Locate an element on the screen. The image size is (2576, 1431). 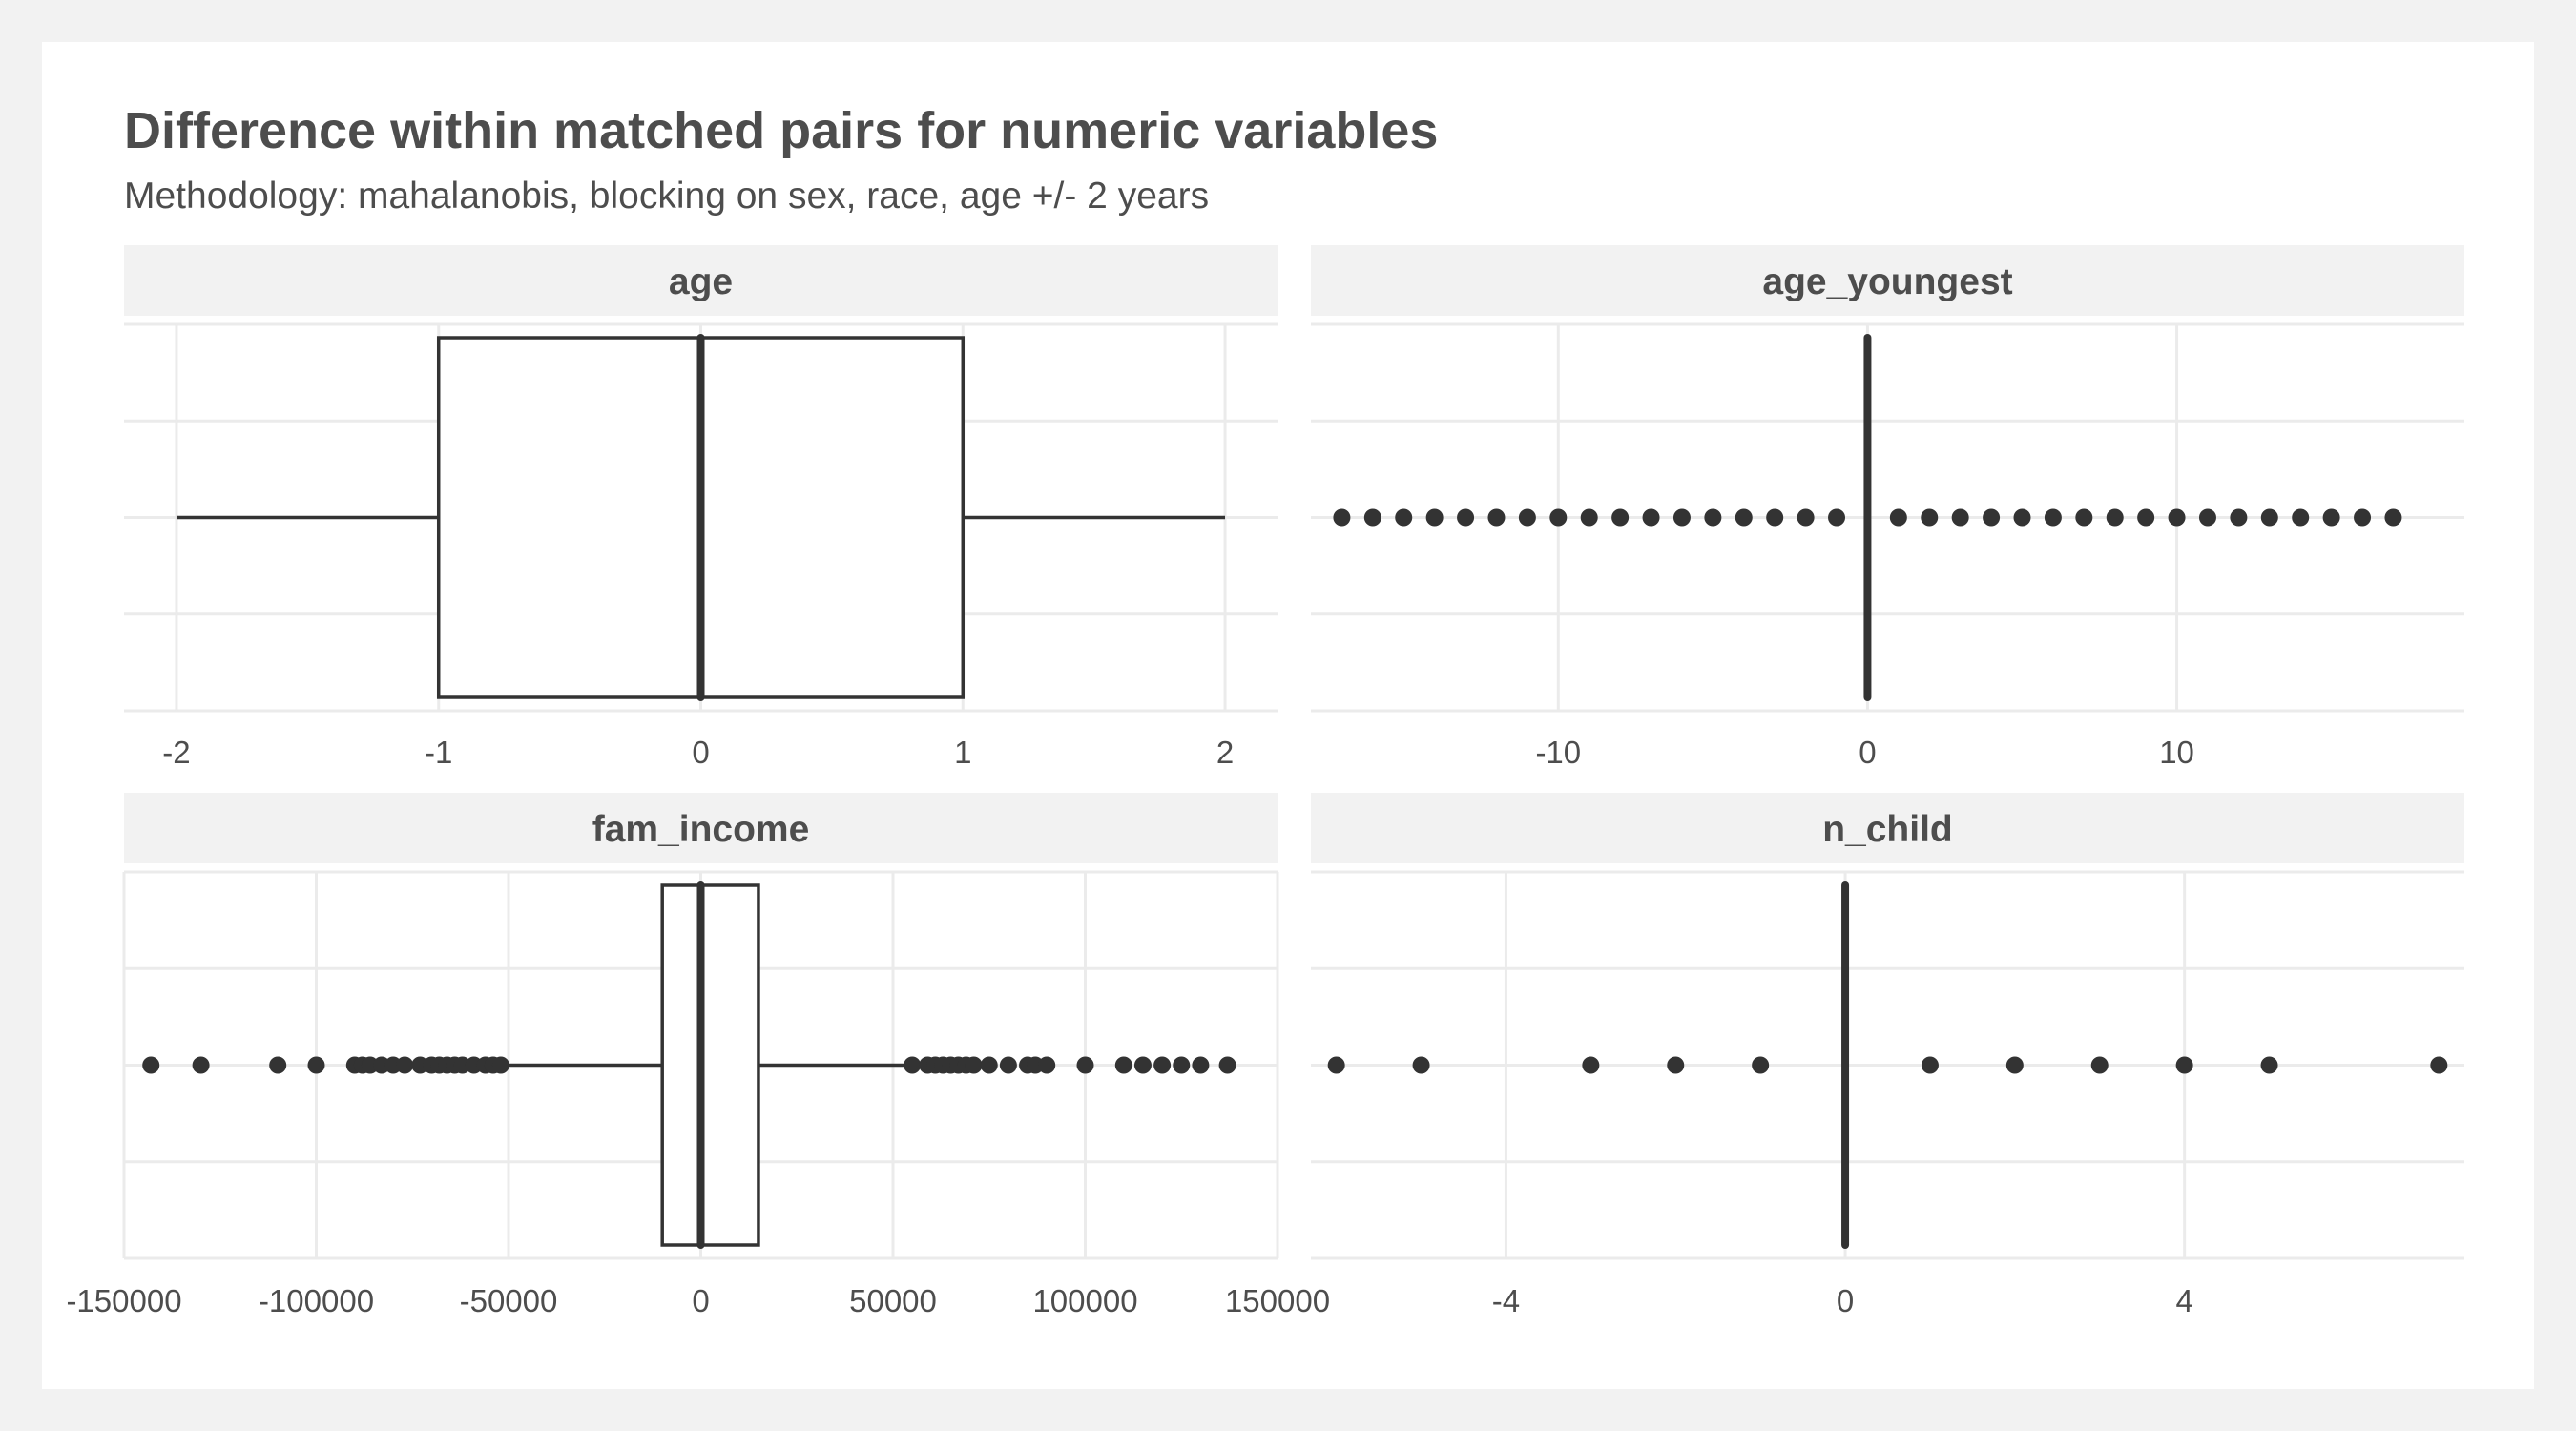
x-tick-label: 150000 is located at coordinates (1277, 1301).